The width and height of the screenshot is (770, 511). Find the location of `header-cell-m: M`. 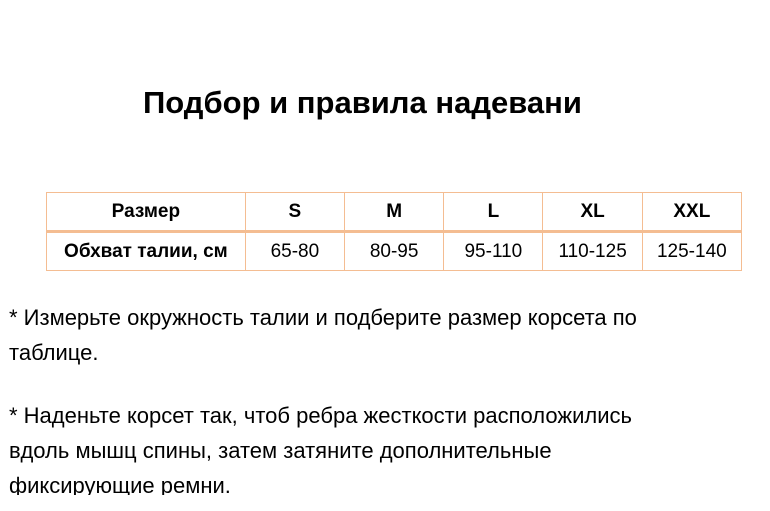

header-cell-m: M is located at coordinates (394, 212).